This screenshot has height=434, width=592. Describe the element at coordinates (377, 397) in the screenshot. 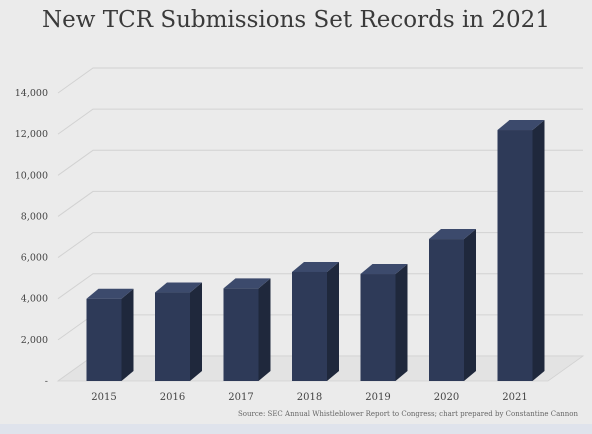

I see `x-tick-label: 2019` at that location.